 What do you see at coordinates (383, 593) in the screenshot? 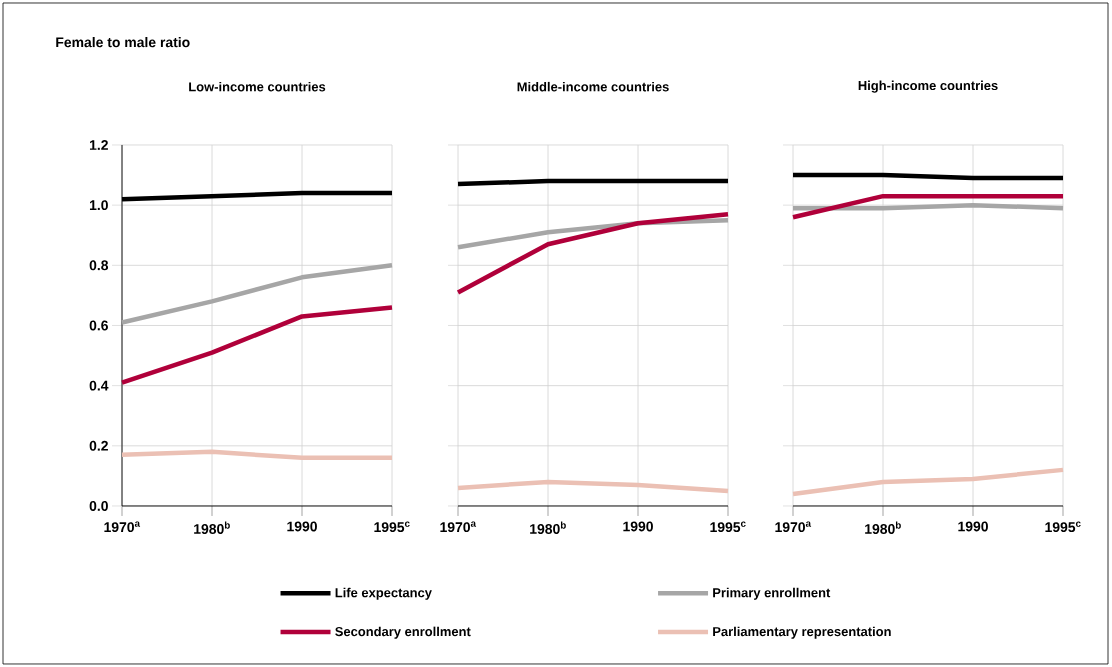
I see `legend-label: Life expectancy` at bounding box center [383, 593].